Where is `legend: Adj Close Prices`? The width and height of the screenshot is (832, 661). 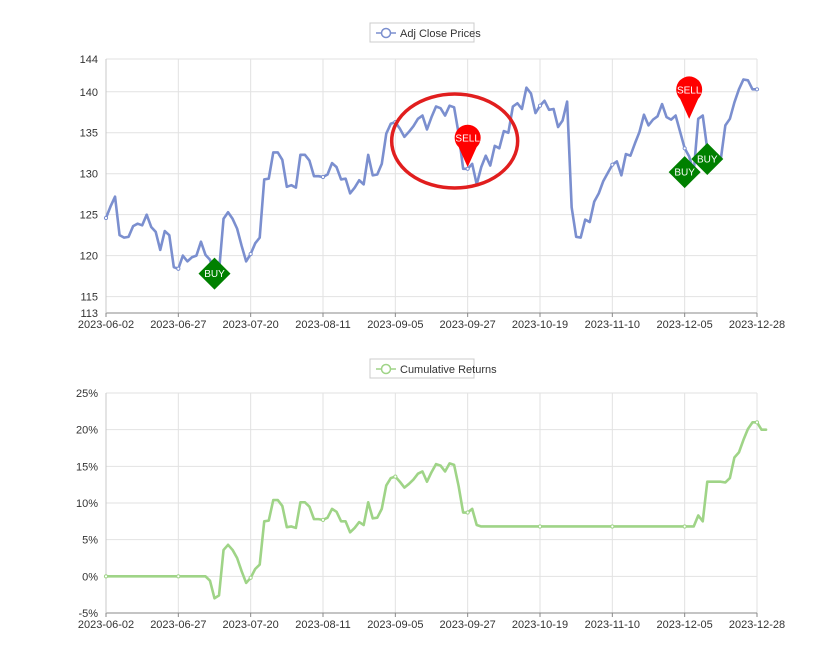
legend: Adj Close Prices is located at coordinates (425, 32).